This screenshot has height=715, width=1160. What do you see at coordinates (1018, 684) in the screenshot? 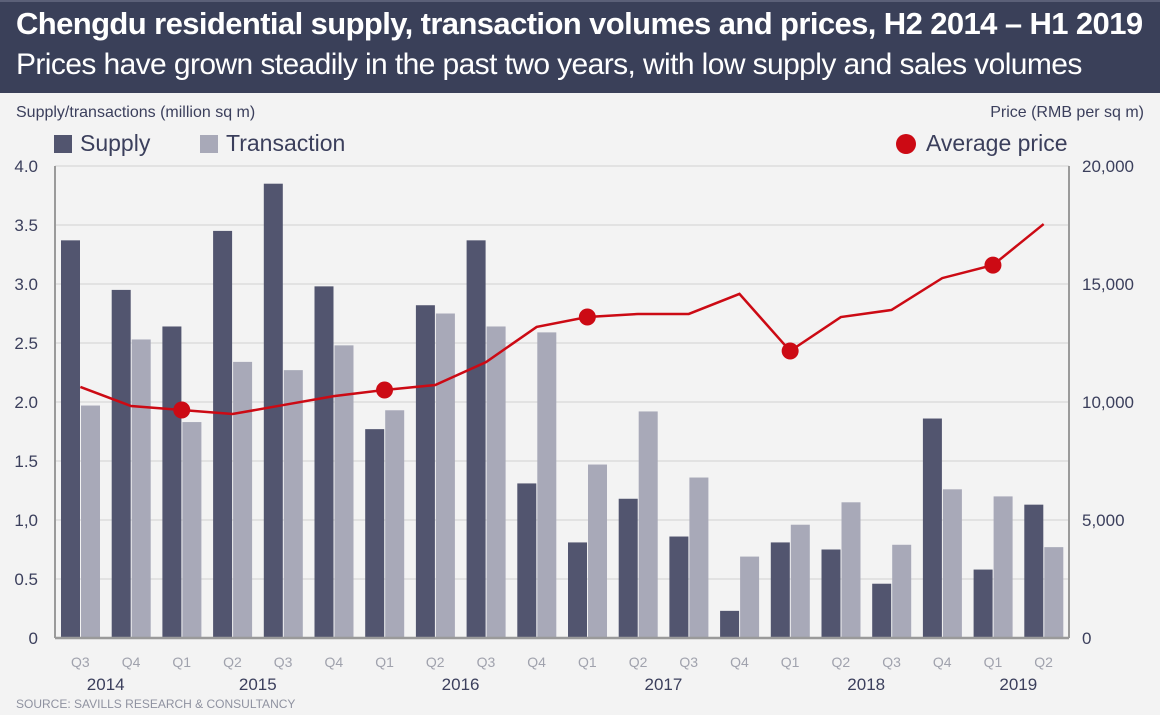
I see `year-label: 2019` at bounding box center [1018, 684].